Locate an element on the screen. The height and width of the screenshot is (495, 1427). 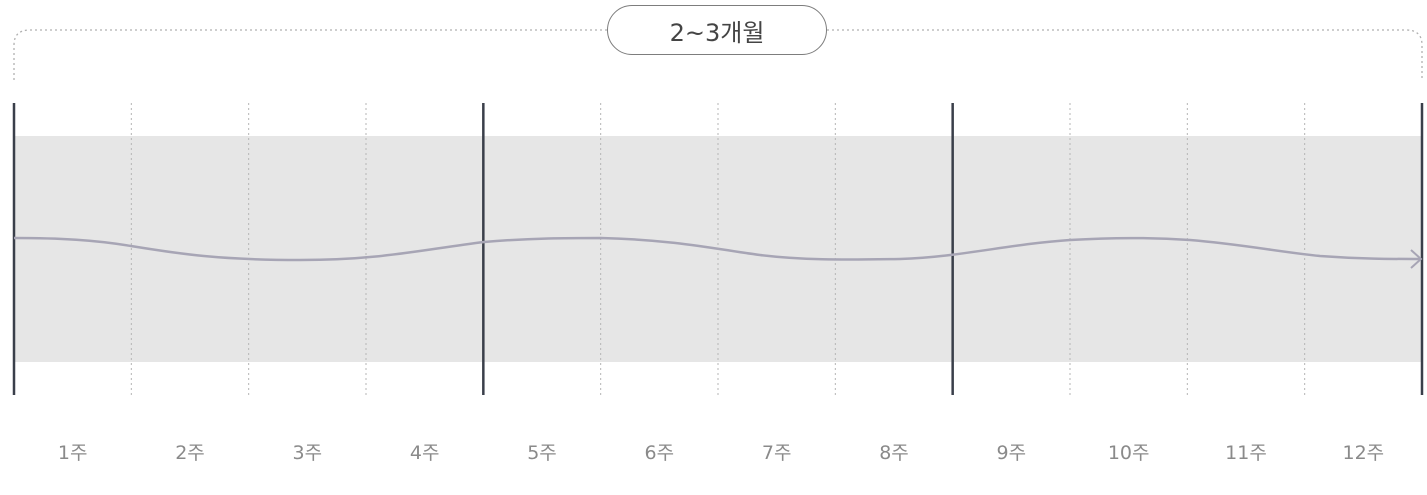
arrowhead-icon is located at coordinates (1416, 259).